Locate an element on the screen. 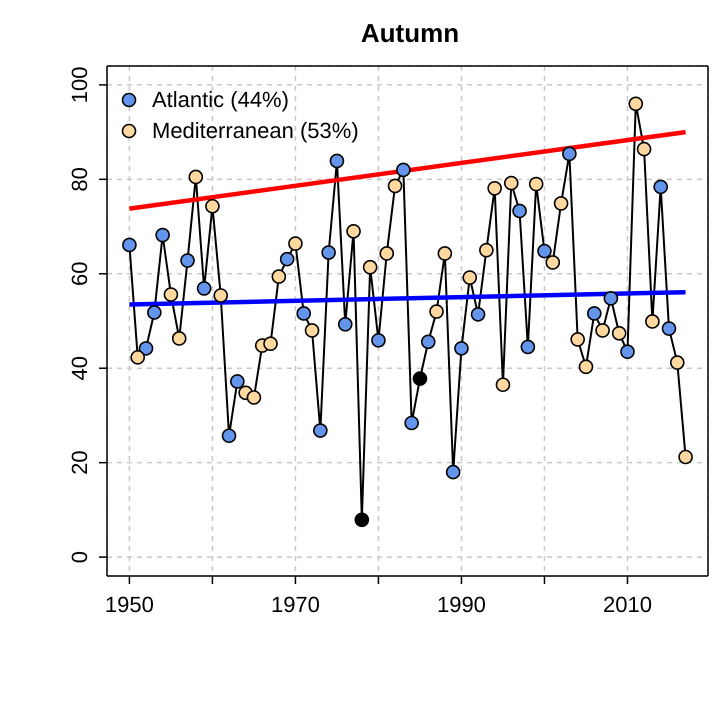 The width and height of the screenshot is (719, 709). y-tick-label: 100 is located at coordinates (79, 85).